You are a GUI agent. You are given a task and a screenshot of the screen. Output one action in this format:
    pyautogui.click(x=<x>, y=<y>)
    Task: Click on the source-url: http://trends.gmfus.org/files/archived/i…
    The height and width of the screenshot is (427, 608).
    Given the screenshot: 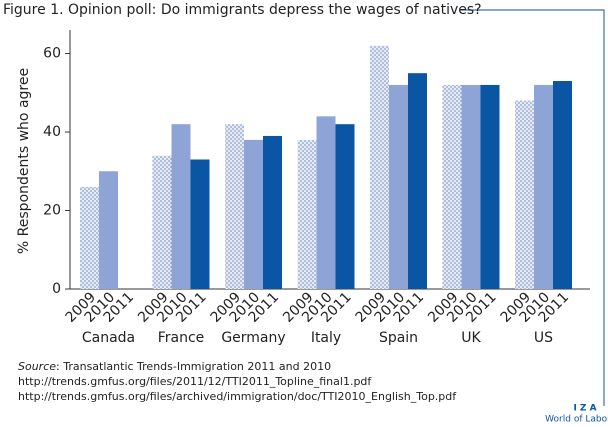 What is the action you would take?
    pyautogui.click(x=237, y=396)
    